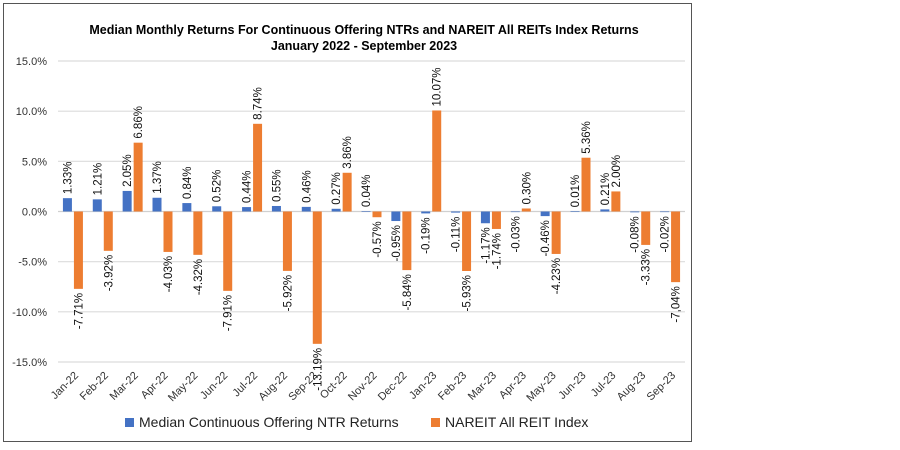 The width and height of the screenshot is (900, 450). What do you see at coordinates (516, 234) in the screenshot?
I see `data-label-ntr: -0.03%` at bounding box center [516, 234].